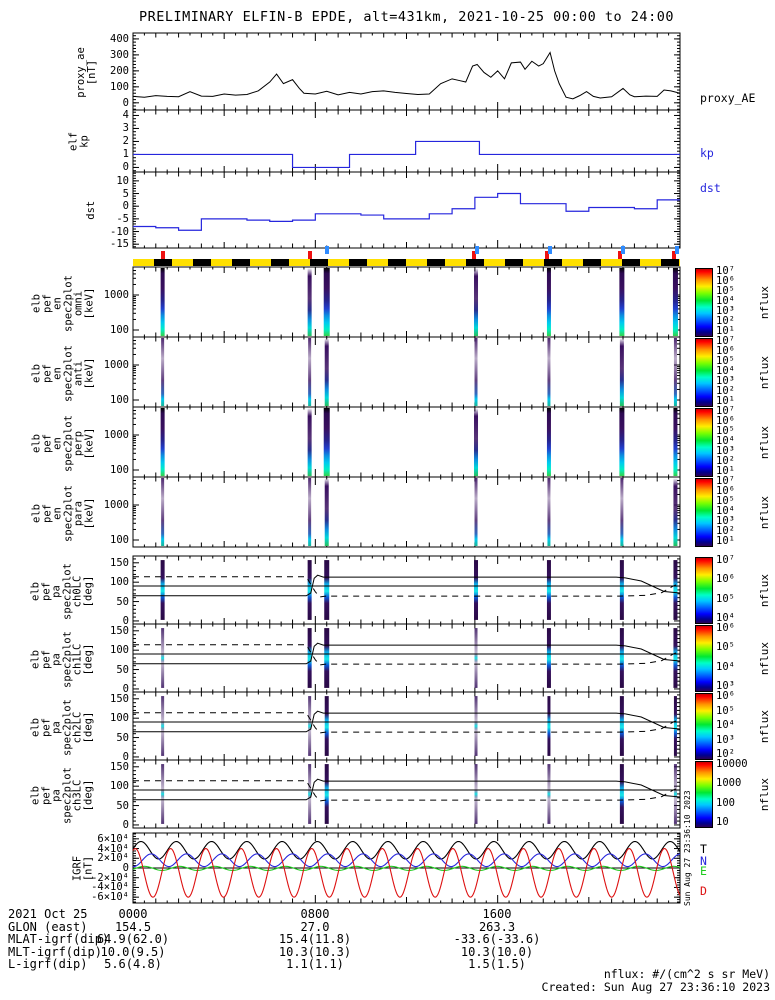 The height and width of the screenshot is (1000, 775). I want to click on en_perp-axis-title: elb pef en spec2plot perp [keV], so click(63, 443).